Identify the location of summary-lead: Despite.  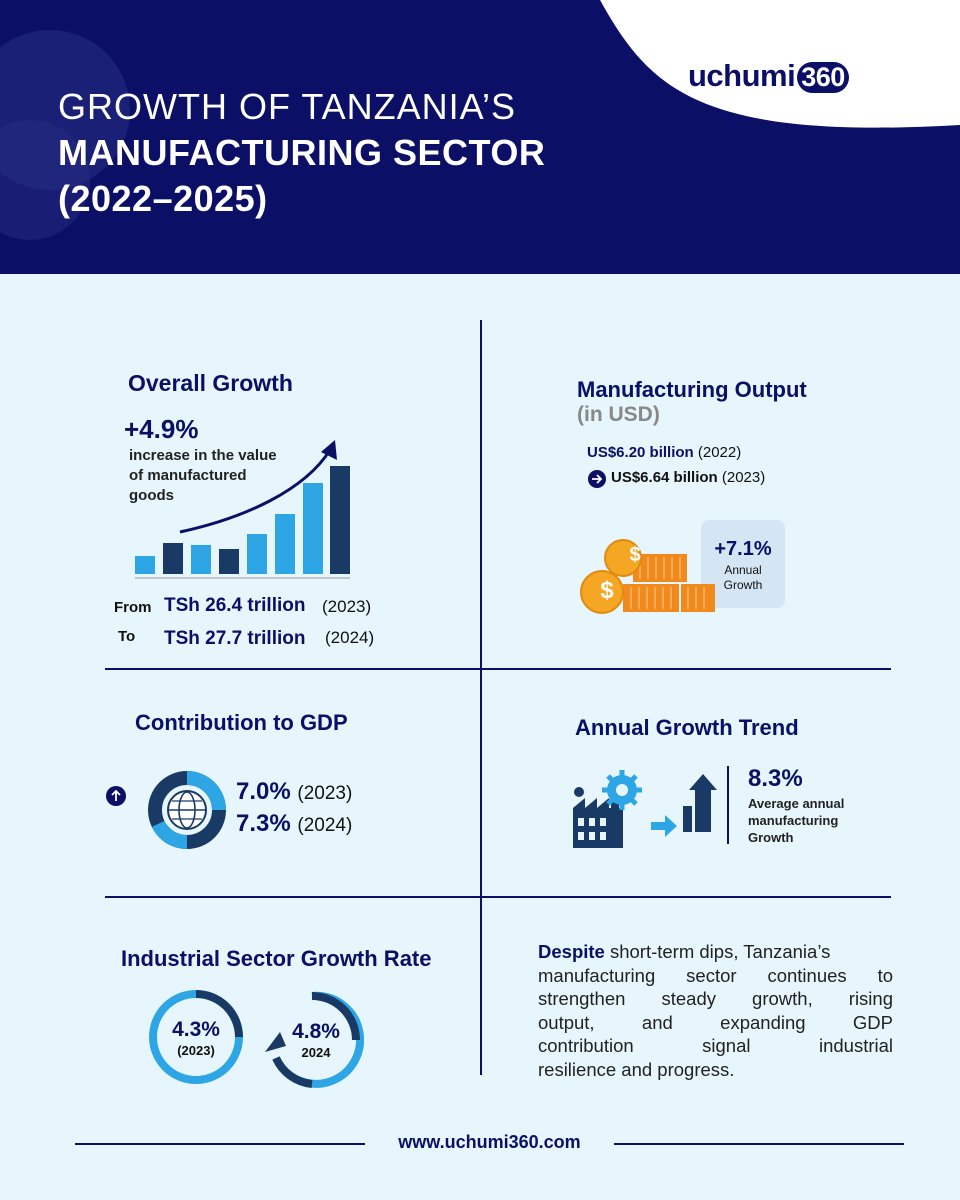
(571, 951).